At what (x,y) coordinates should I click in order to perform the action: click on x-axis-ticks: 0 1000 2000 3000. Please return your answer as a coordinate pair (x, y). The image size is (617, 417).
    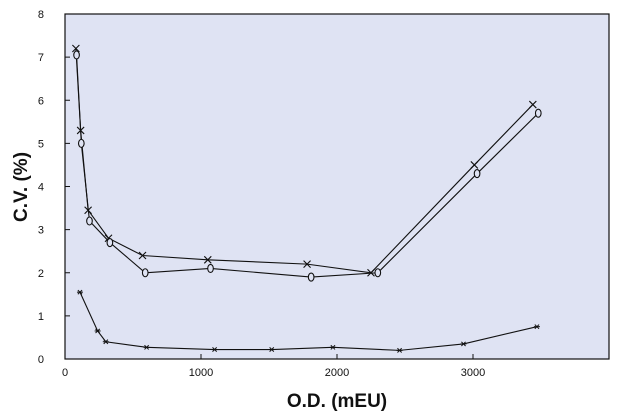
    Looking at the image, I should click on (273, 366).